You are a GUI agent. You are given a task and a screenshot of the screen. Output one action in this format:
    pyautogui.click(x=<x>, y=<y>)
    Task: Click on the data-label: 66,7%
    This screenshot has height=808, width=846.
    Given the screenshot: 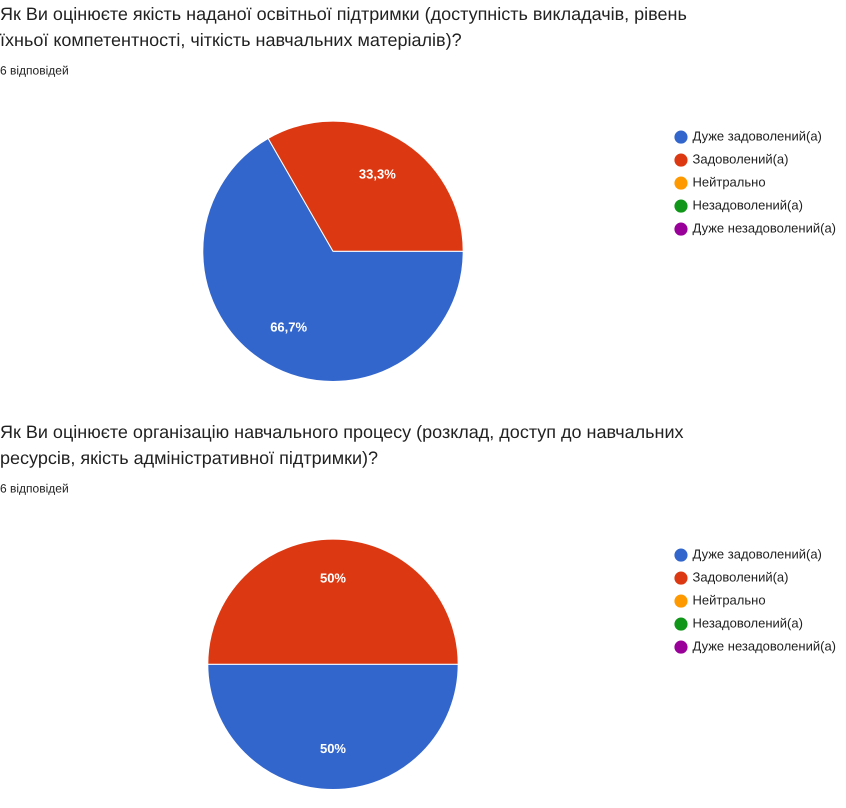 What is the action you would take?
    pyautogui.click(x=289, y=327)
    